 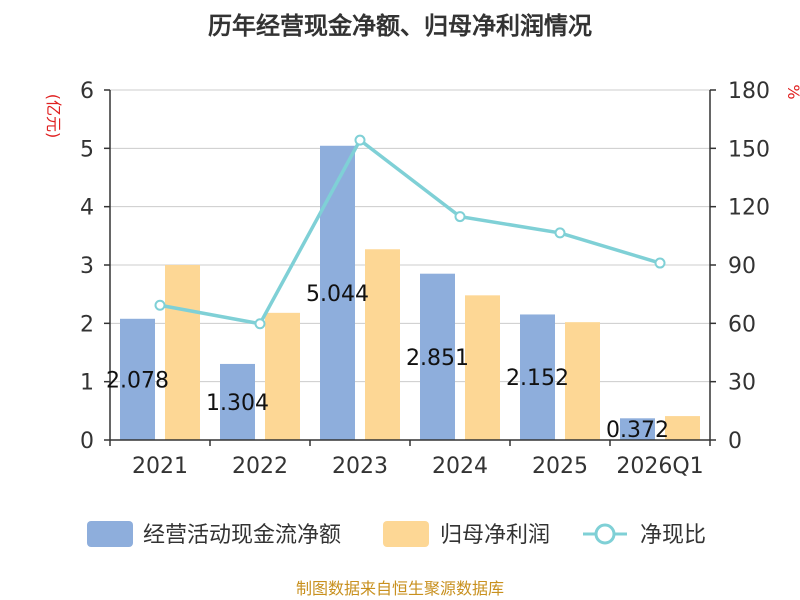 What do you see at coordinates (495, 535) in the screenshot?
I see `legend-label-profit: 归母净利润` at bounding box center [495, 535].